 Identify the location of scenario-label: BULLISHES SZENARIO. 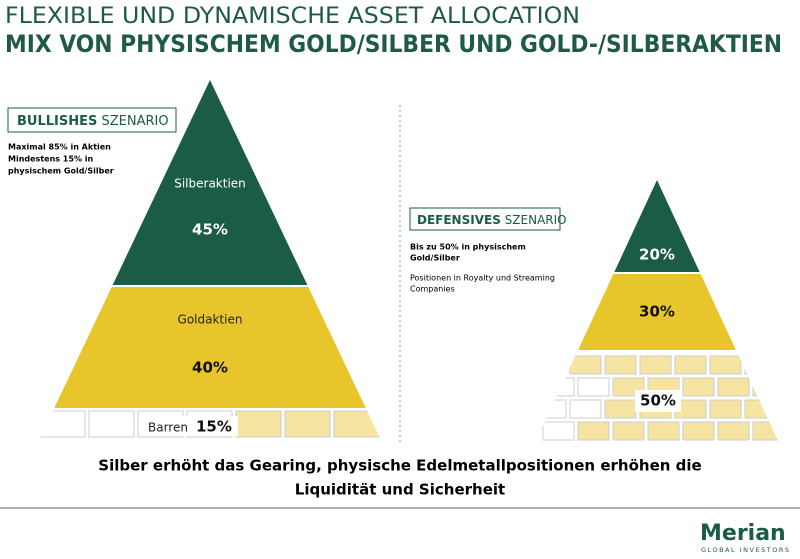
(93, 121).